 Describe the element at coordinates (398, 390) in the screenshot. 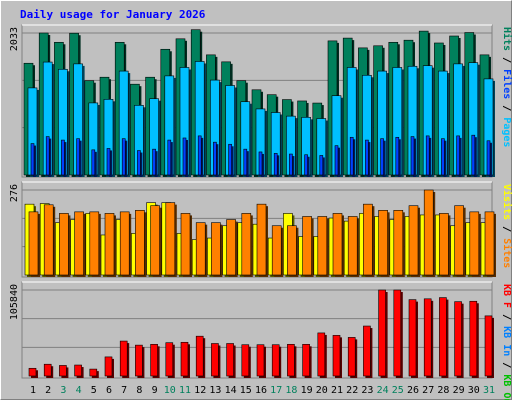

I see `x-tick-label: 25` at that location.